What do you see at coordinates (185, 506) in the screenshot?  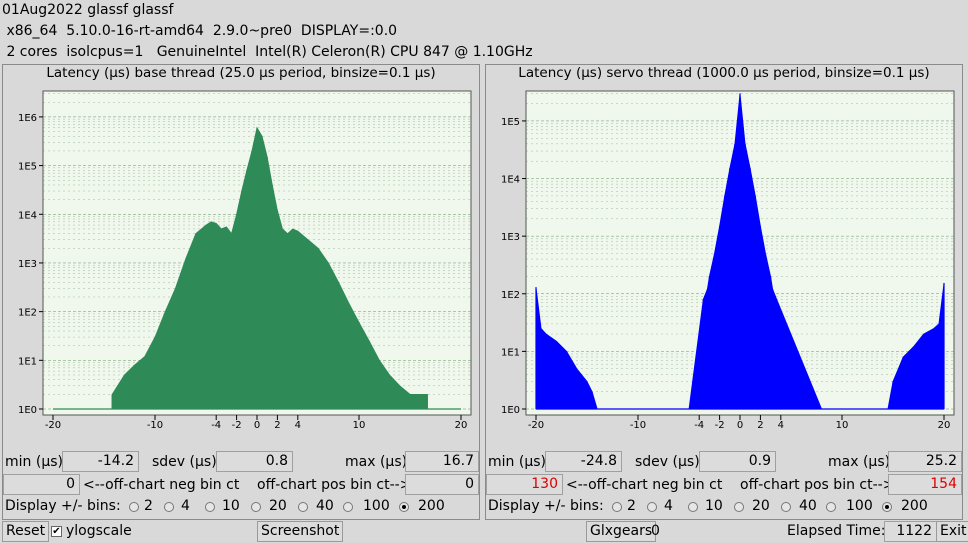 I see `base-bin-label-4: 4` at bounding box center [185, 506].